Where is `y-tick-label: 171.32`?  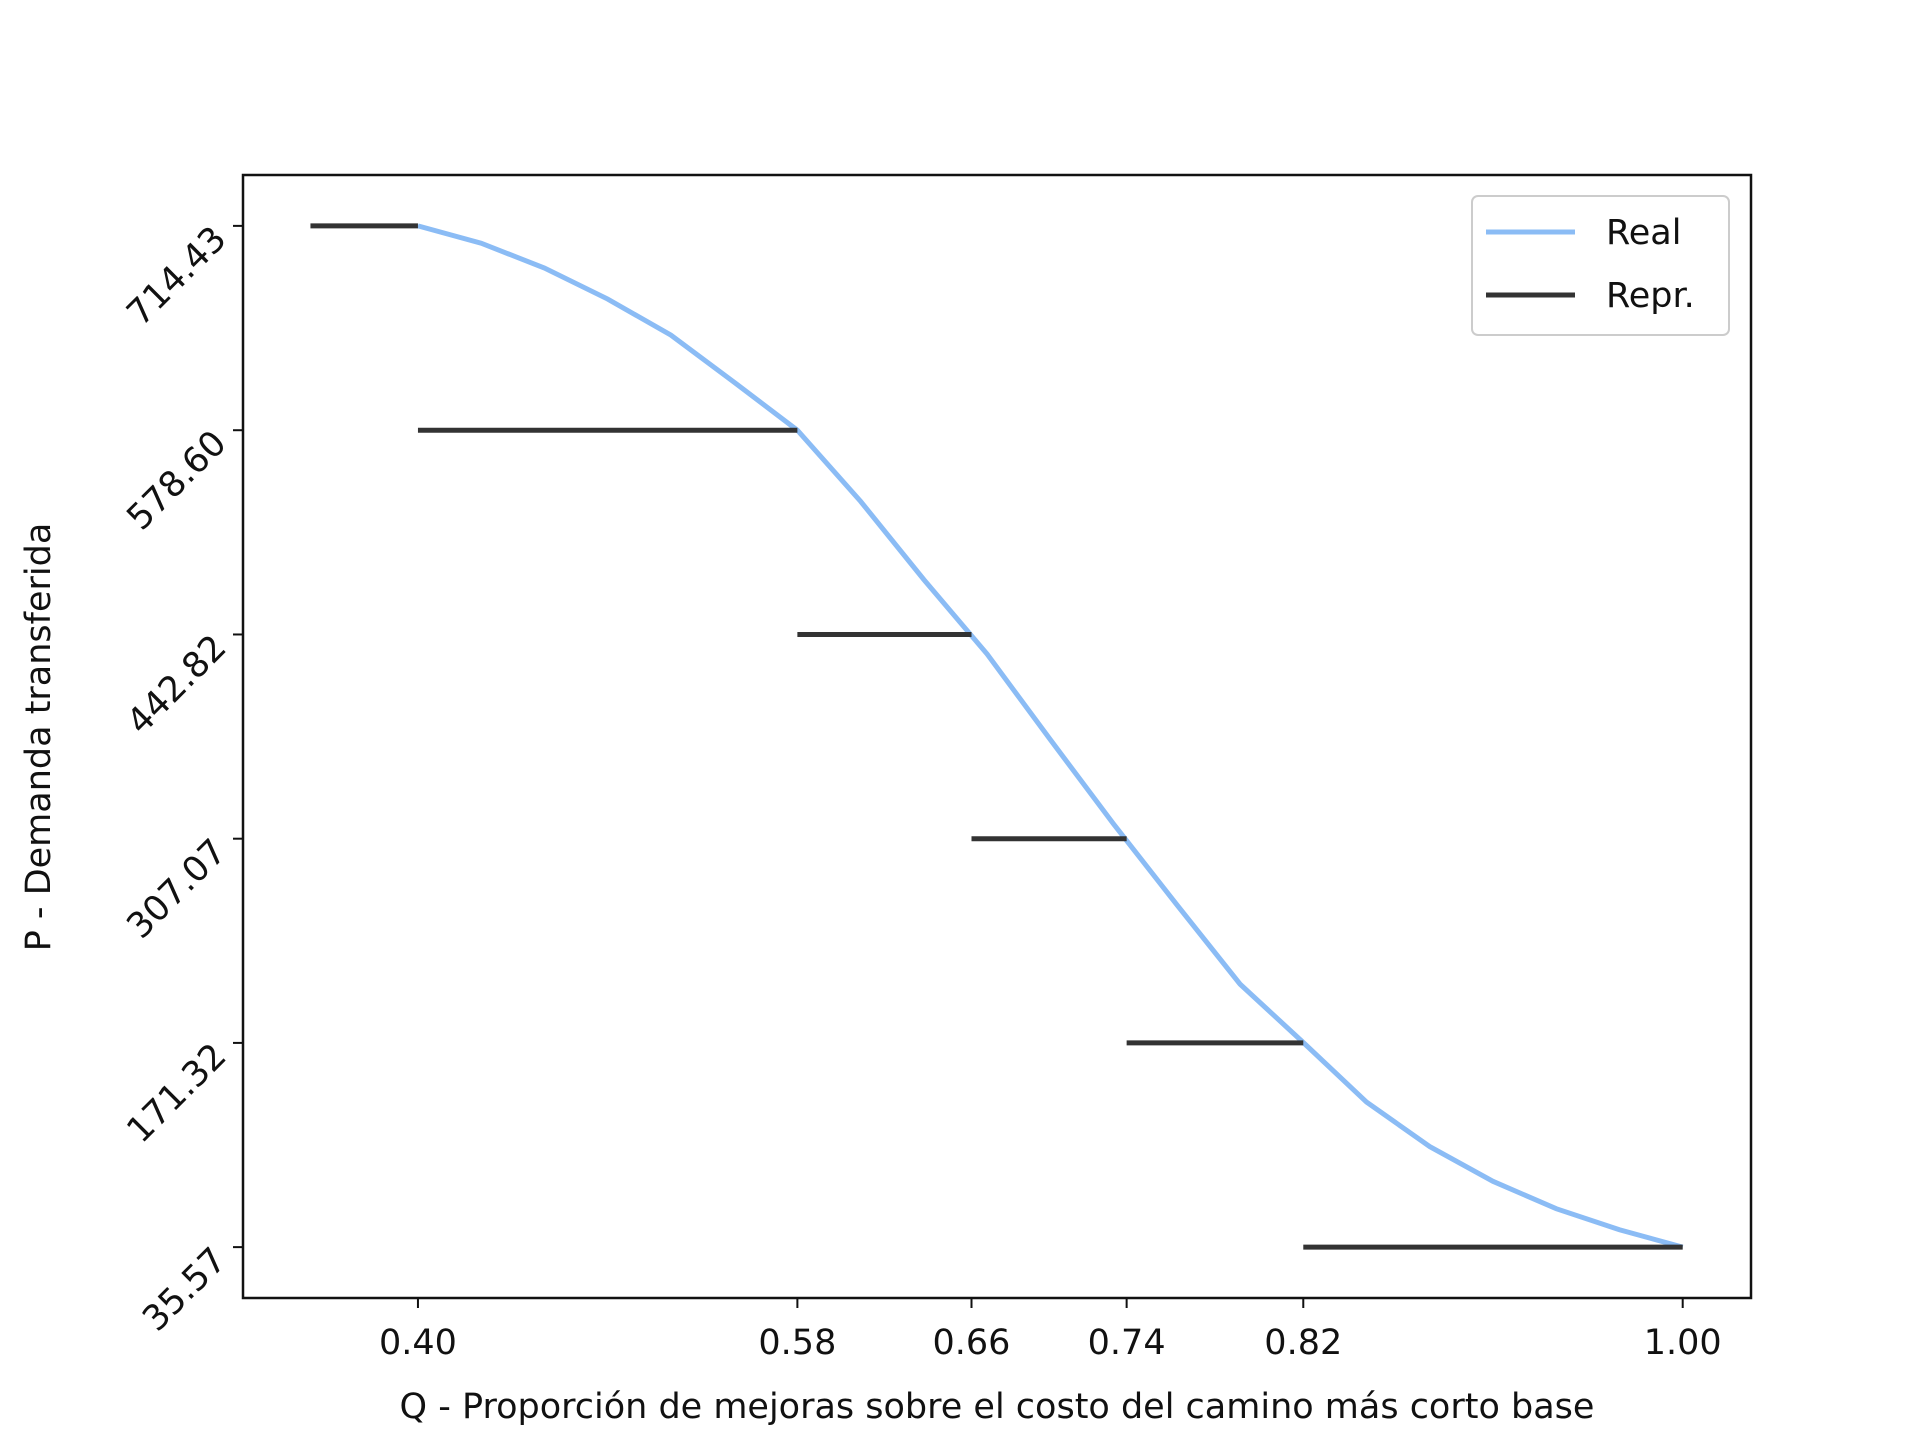
y-tick-label: 171.32 is located at coordinates (177, 1093).